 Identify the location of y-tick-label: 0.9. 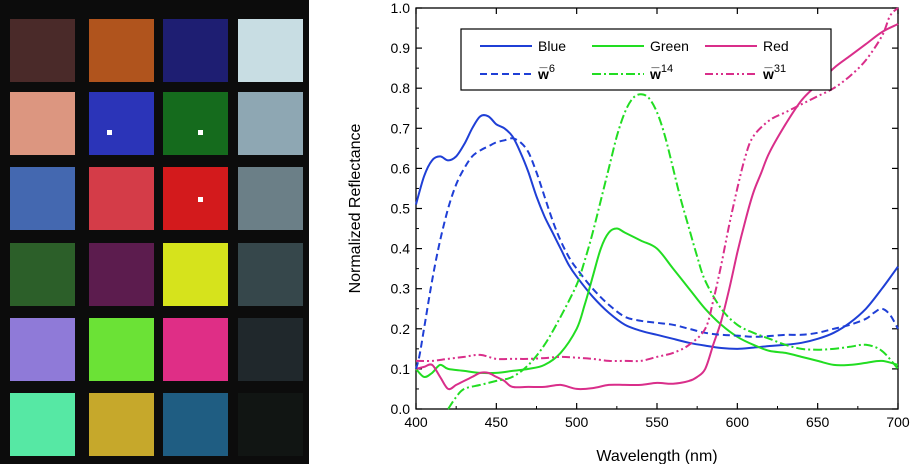
(401, 48).